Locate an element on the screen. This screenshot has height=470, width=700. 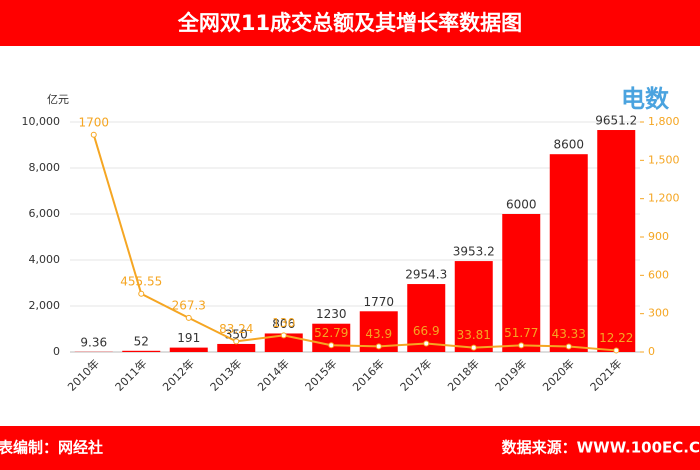
x-tick-label: 2020年 is located at coordinates (558, 374).